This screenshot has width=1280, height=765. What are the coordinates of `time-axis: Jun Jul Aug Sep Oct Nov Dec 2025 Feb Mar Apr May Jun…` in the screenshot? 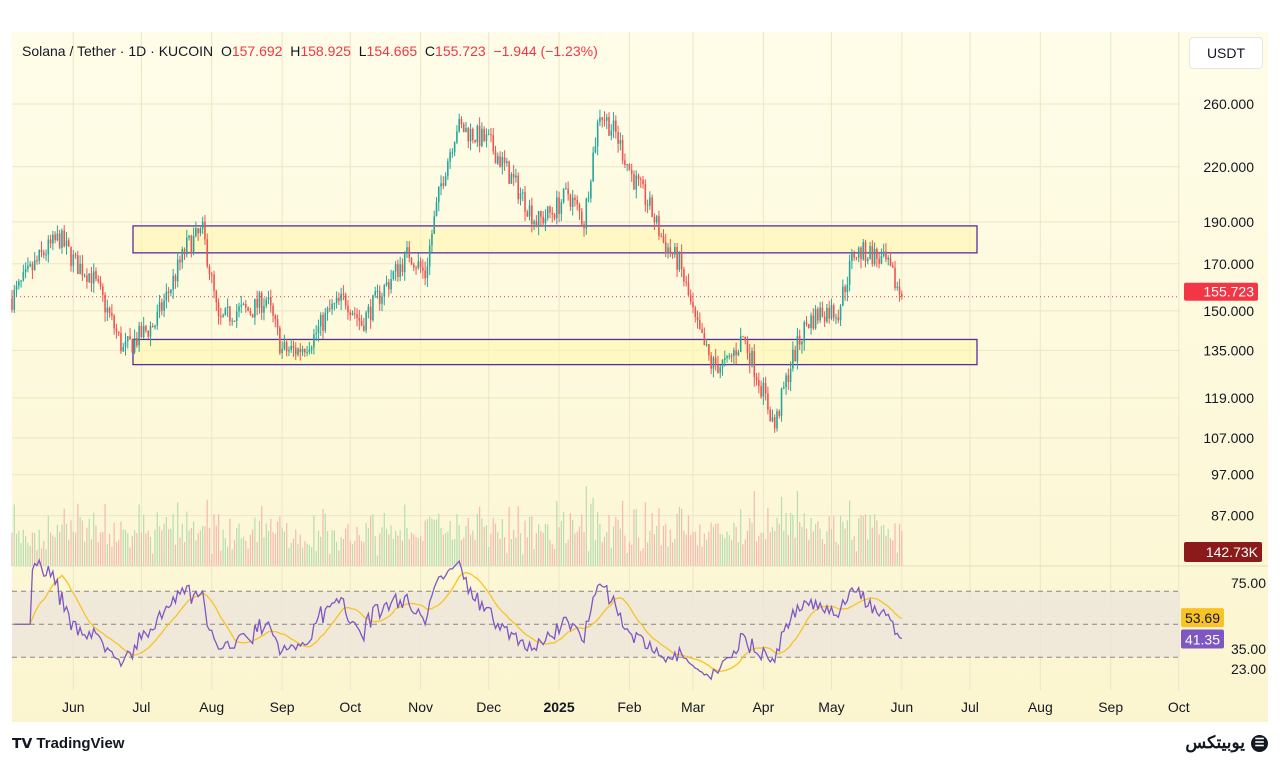 It's located at (626, 707).